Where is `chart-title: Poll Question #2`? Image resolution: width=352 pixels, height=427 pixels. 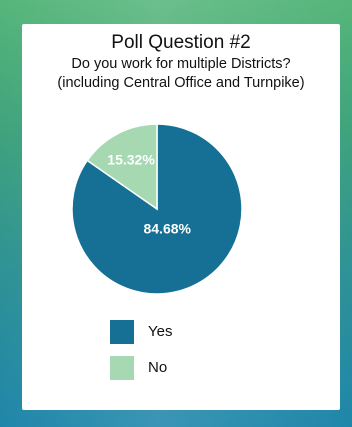 chart-title: Poll Question #2 is located at coordinates (181, 42).